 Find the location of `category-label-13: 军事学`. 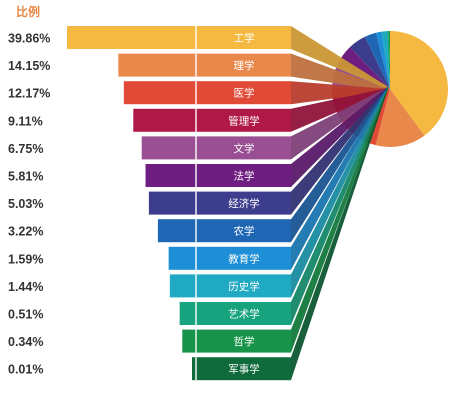

category-label-13: 军事学 is located at coordinates (244, 369).